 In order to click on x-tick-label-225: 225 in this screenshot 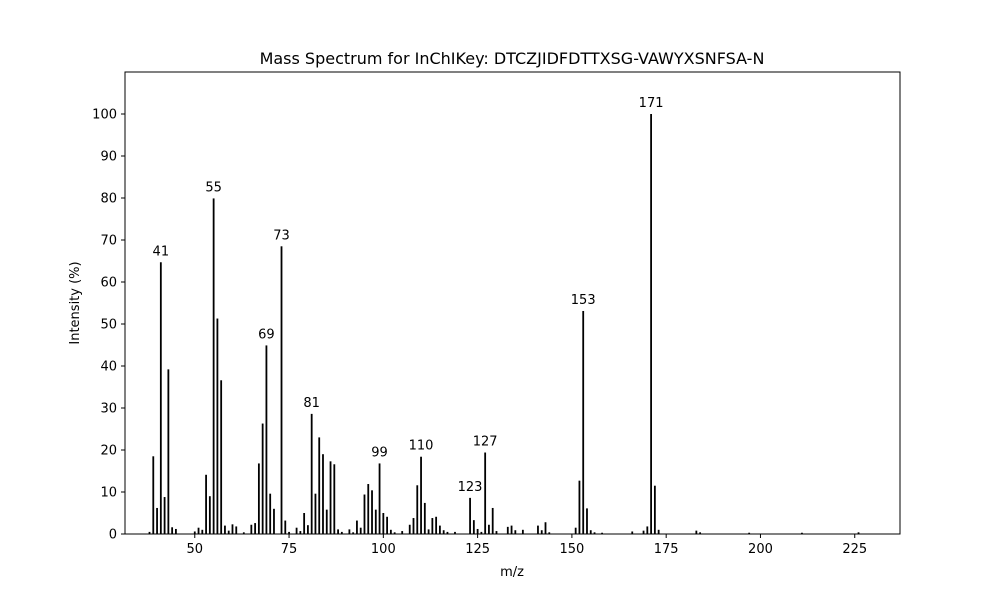, I will do `click(854, 549)`.